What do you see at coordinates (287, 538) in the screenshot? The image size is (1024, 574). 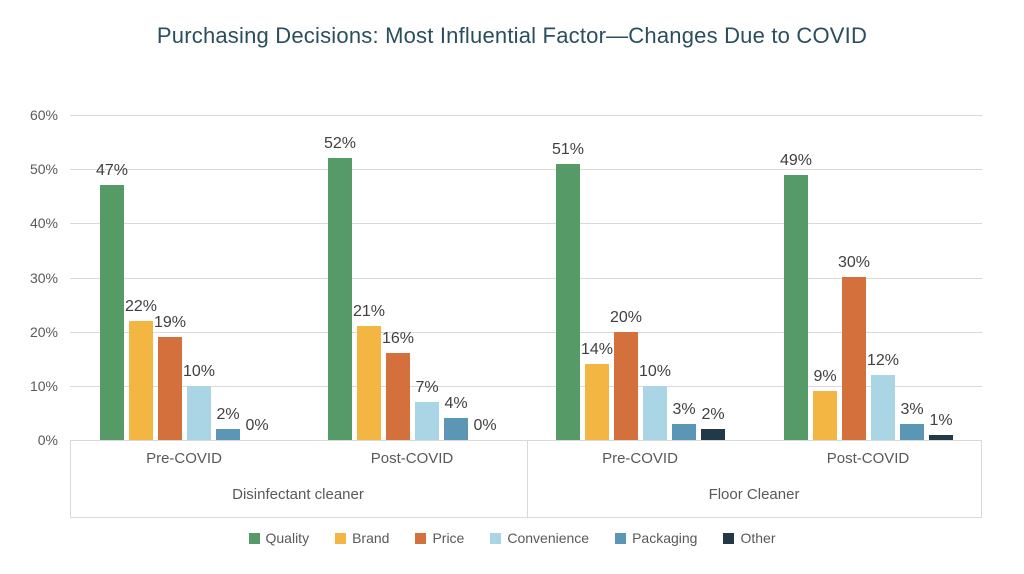 I see `legend-label: Quality` at bounding box center [287, 538].